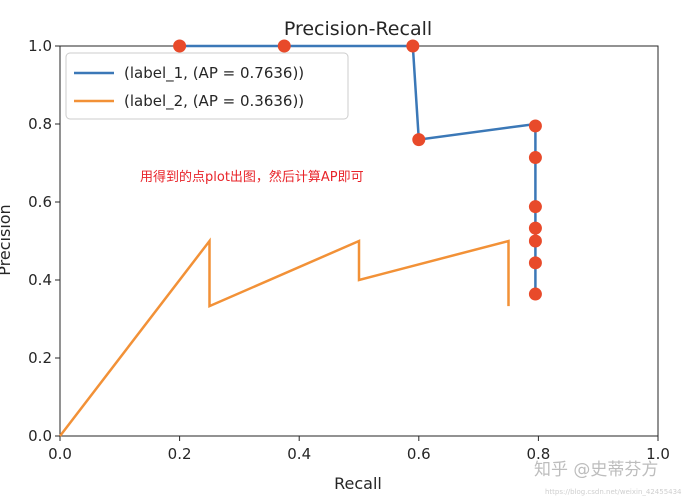 This screenshot has width=698, height=502. Describe the element at coordinates (538, 454) in the screenshot. I see `x-tick-label: 0.8` at that location.